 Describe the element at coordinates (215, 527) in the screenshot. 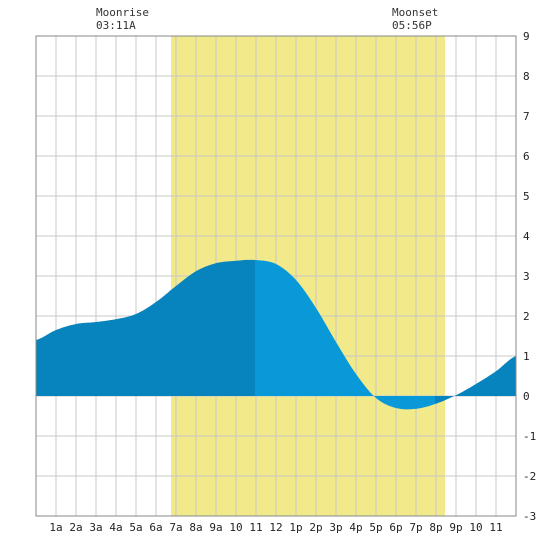

I see `x-tick-label: 9a` at that location.